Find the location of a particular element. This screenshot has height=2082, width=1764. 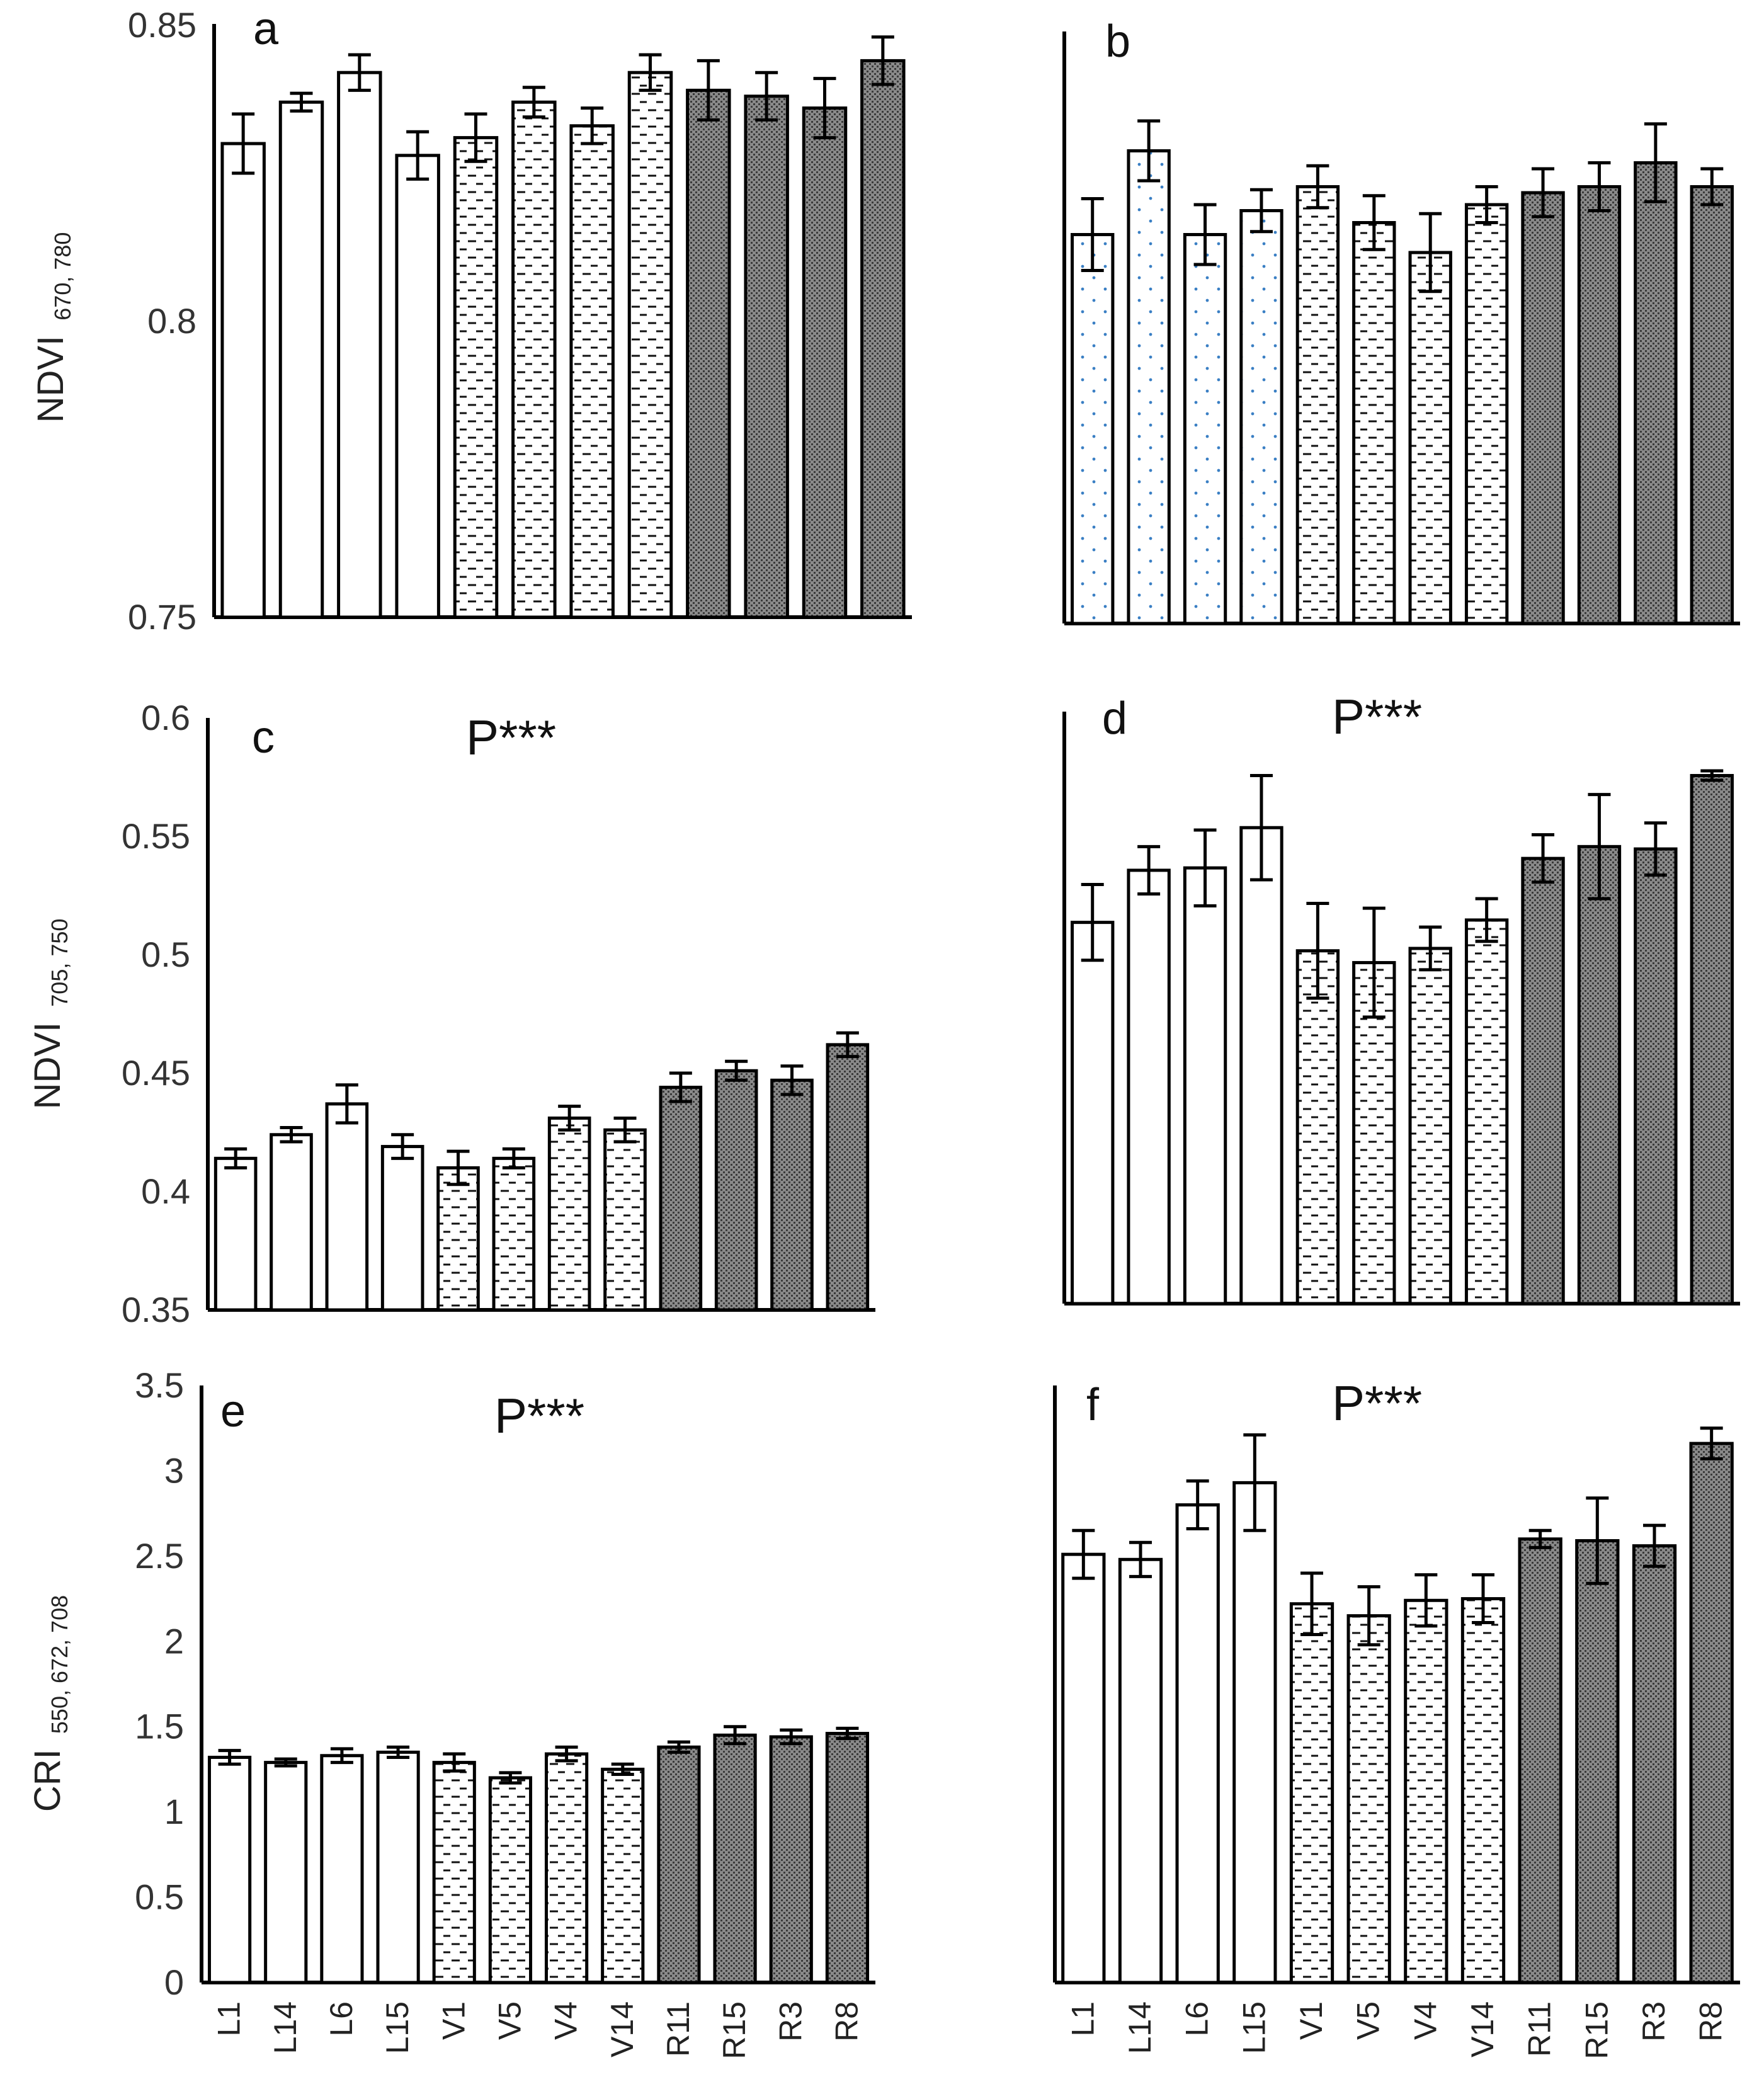

y-axis-label: CRI 550, 672, 708 is located at coordinates (49, 1703).